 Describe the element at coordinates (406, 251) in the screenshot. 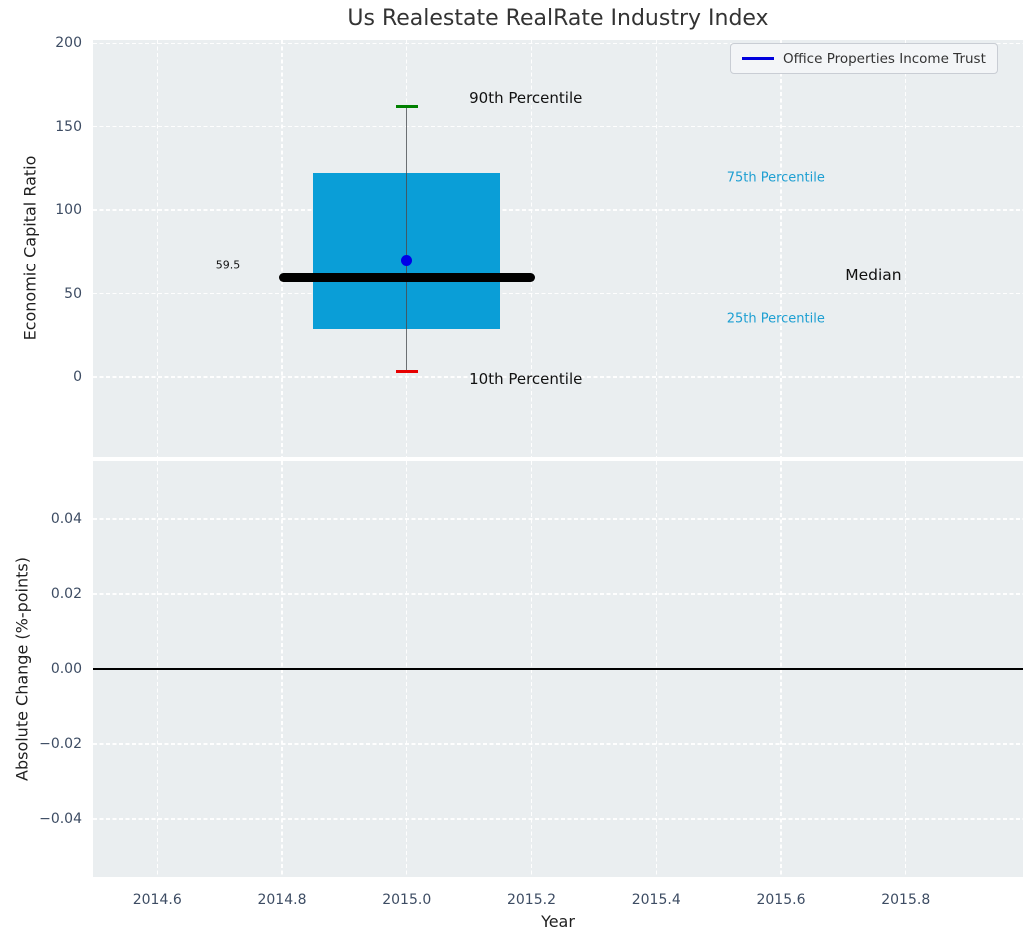

I see `whisker-inner` at that location.